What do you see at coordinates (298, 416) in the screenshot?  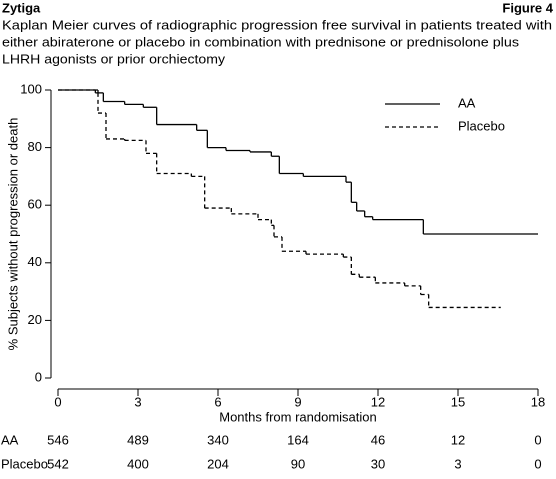 I see `x-axis-label: Months from randomisation` at bounding box center [298, 416].